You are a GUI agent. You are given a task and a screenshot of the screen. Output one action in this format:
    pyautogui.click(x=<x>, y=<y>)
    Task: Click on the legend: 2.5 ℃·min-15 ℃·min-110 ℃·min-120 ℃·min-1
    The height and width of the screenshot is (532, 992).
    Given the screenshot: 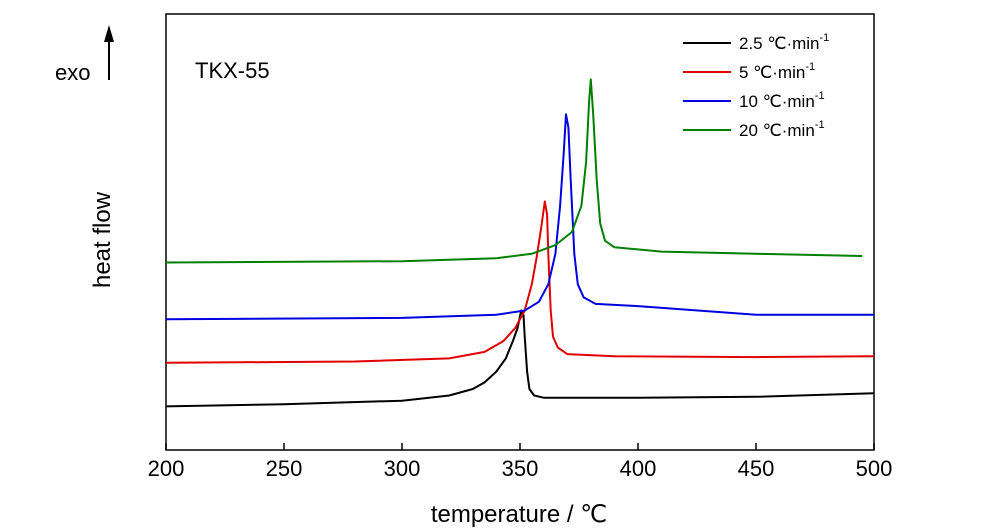 What is the action you would take?
    pyautogui.click(x=756, y=86)
    